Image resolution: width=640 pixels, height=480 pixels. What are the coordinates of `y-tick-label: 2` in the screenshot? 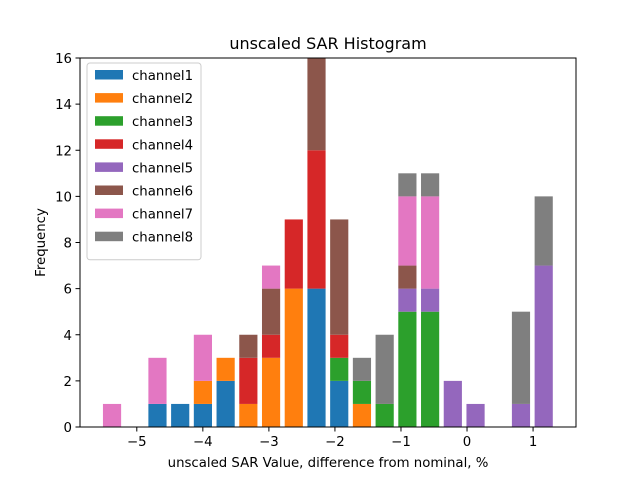 It's located at (68, 382).